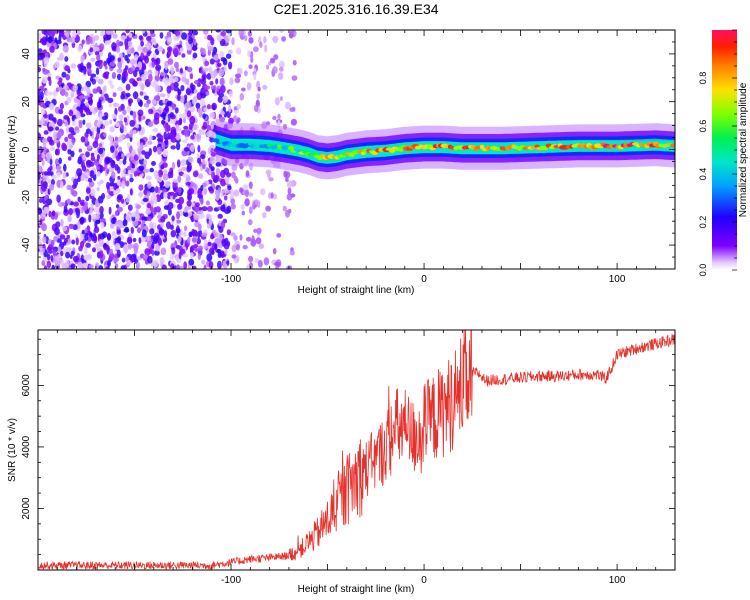  Describe the element at coordinates (26, 385) in the screenshot. I see `snr-y-tick-label: 6000` at that location.